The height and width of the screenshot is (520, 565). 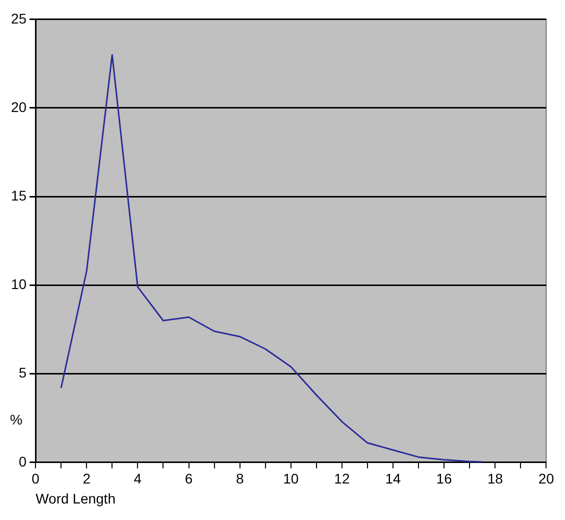 What do you see at coordinates (393, 478) in the screenshot?
I see `x-tick-label: 14` at bounding box center [393, 478].